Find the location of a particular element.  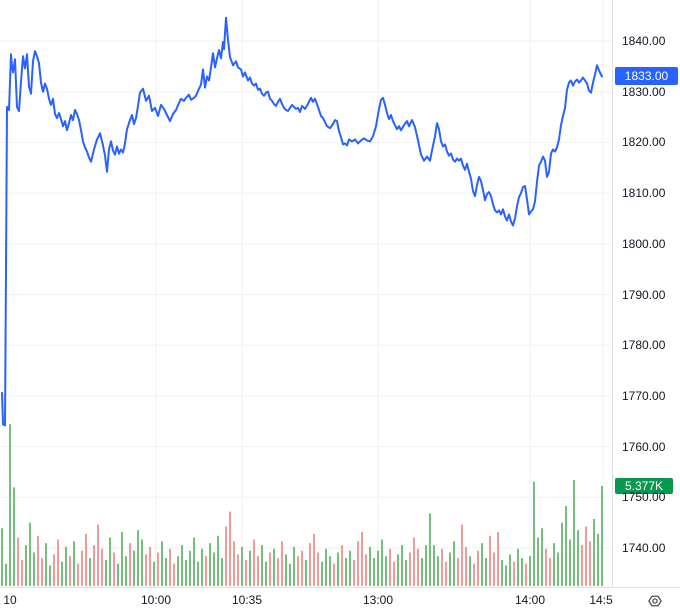

time-tick-label: 10:00 is located at coordinates (156, 600).